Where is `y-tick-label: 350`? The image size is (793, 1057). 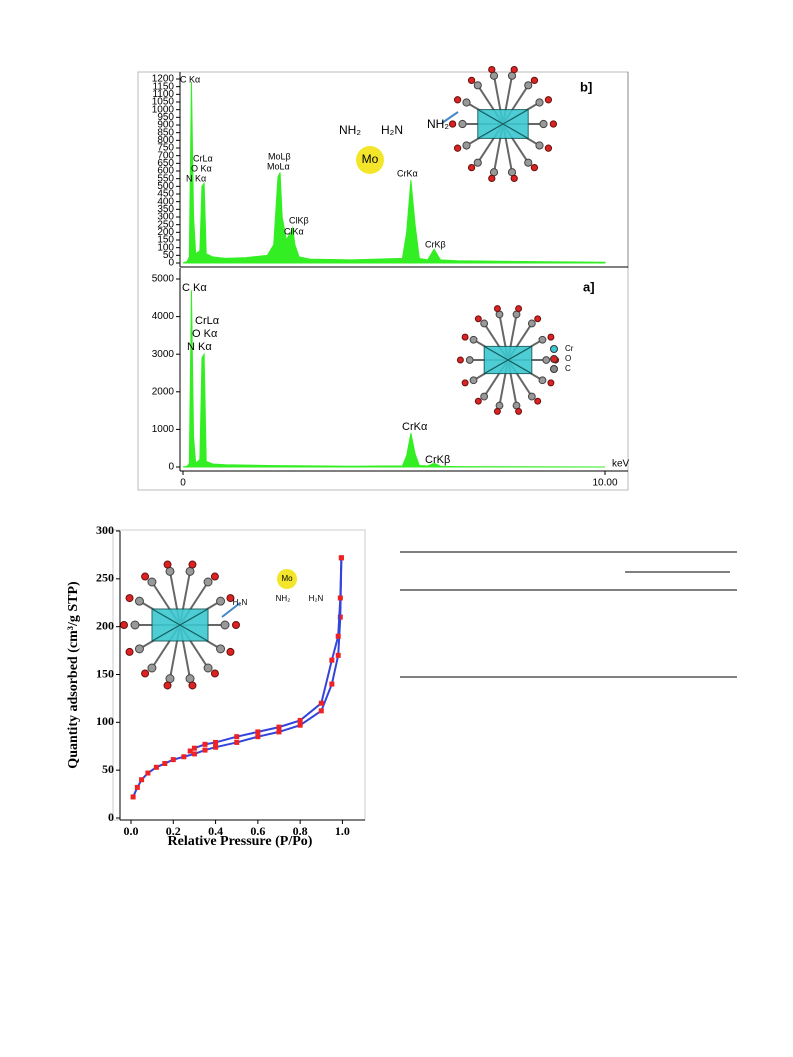
y-tick-label: 350 is located at coordinates (165, 209).